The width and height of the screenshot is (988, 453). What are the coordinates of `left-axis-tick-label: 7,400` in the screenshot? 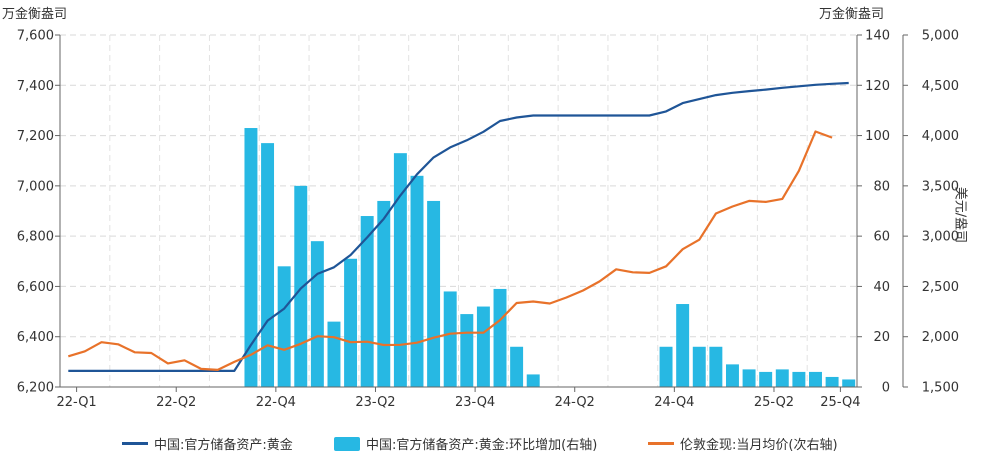 It's located at (35, 86).